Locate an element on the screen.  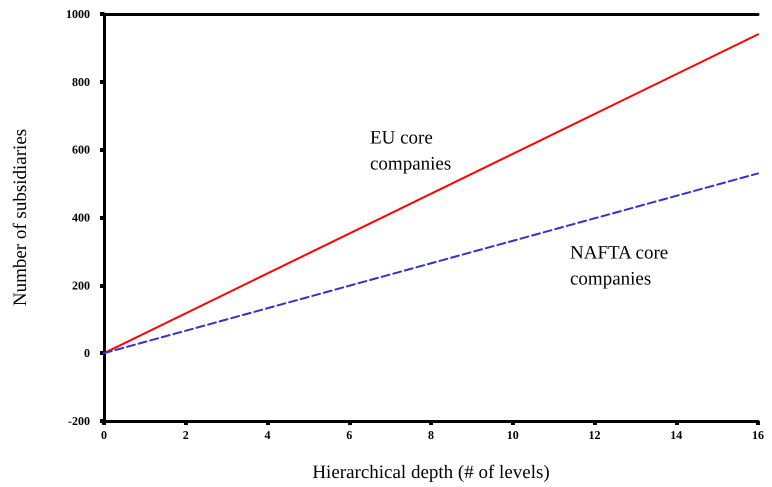
x-tick-label: 2 is located at coordinates (185, 435).